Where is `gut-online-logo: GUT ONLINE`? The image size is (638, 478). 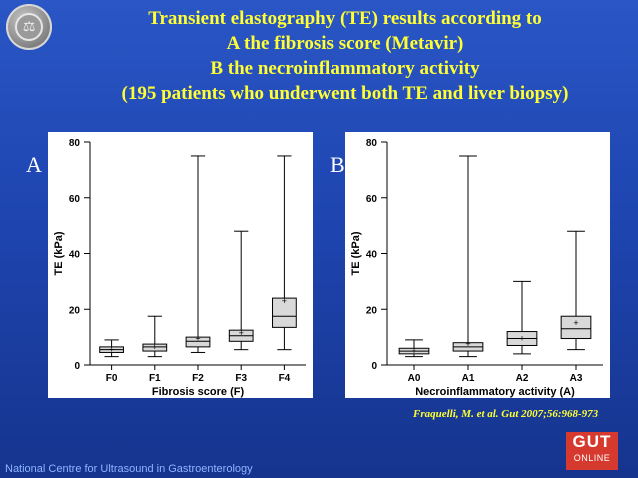
gut-online-logo: GUT ONLINE is located at coordinates (592, 451).